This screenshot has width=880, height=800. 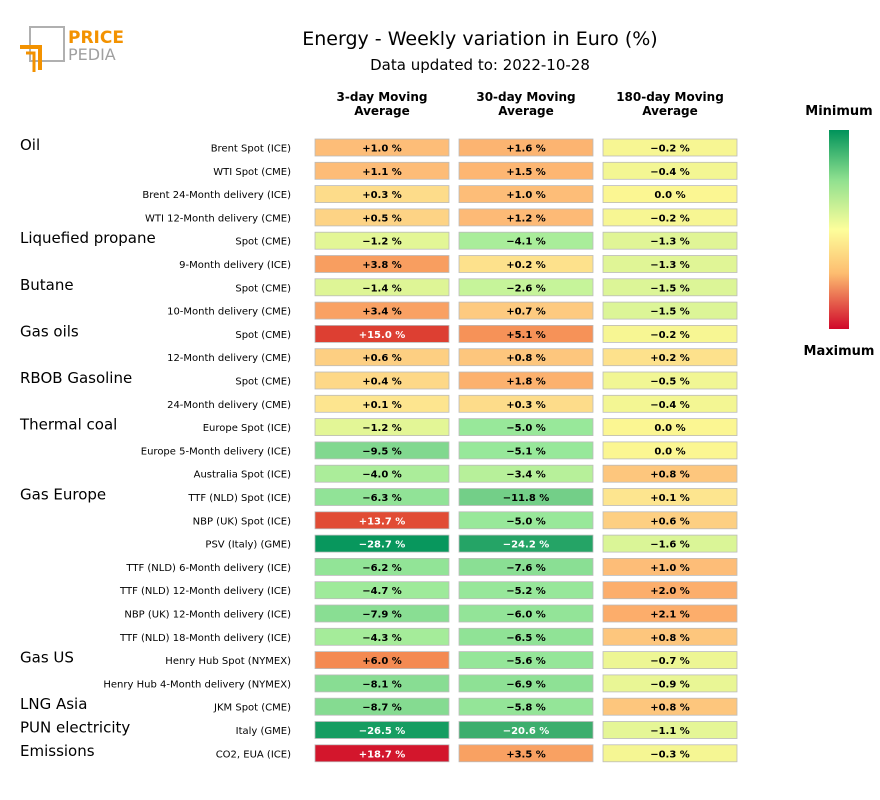 I want to click on heatmap-cell-value: +0.3 %, so click(x=382, y=195).